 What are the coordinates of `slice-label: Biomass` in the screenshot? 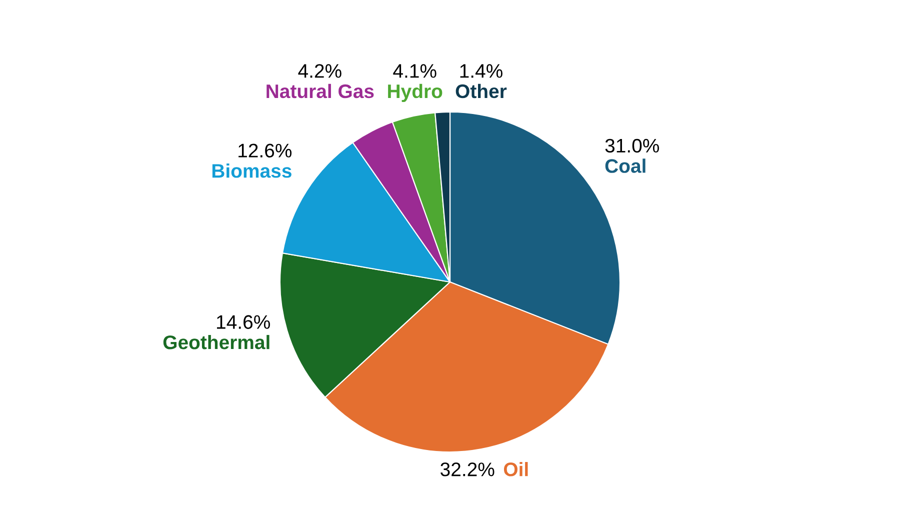 It's located at (252, 171).